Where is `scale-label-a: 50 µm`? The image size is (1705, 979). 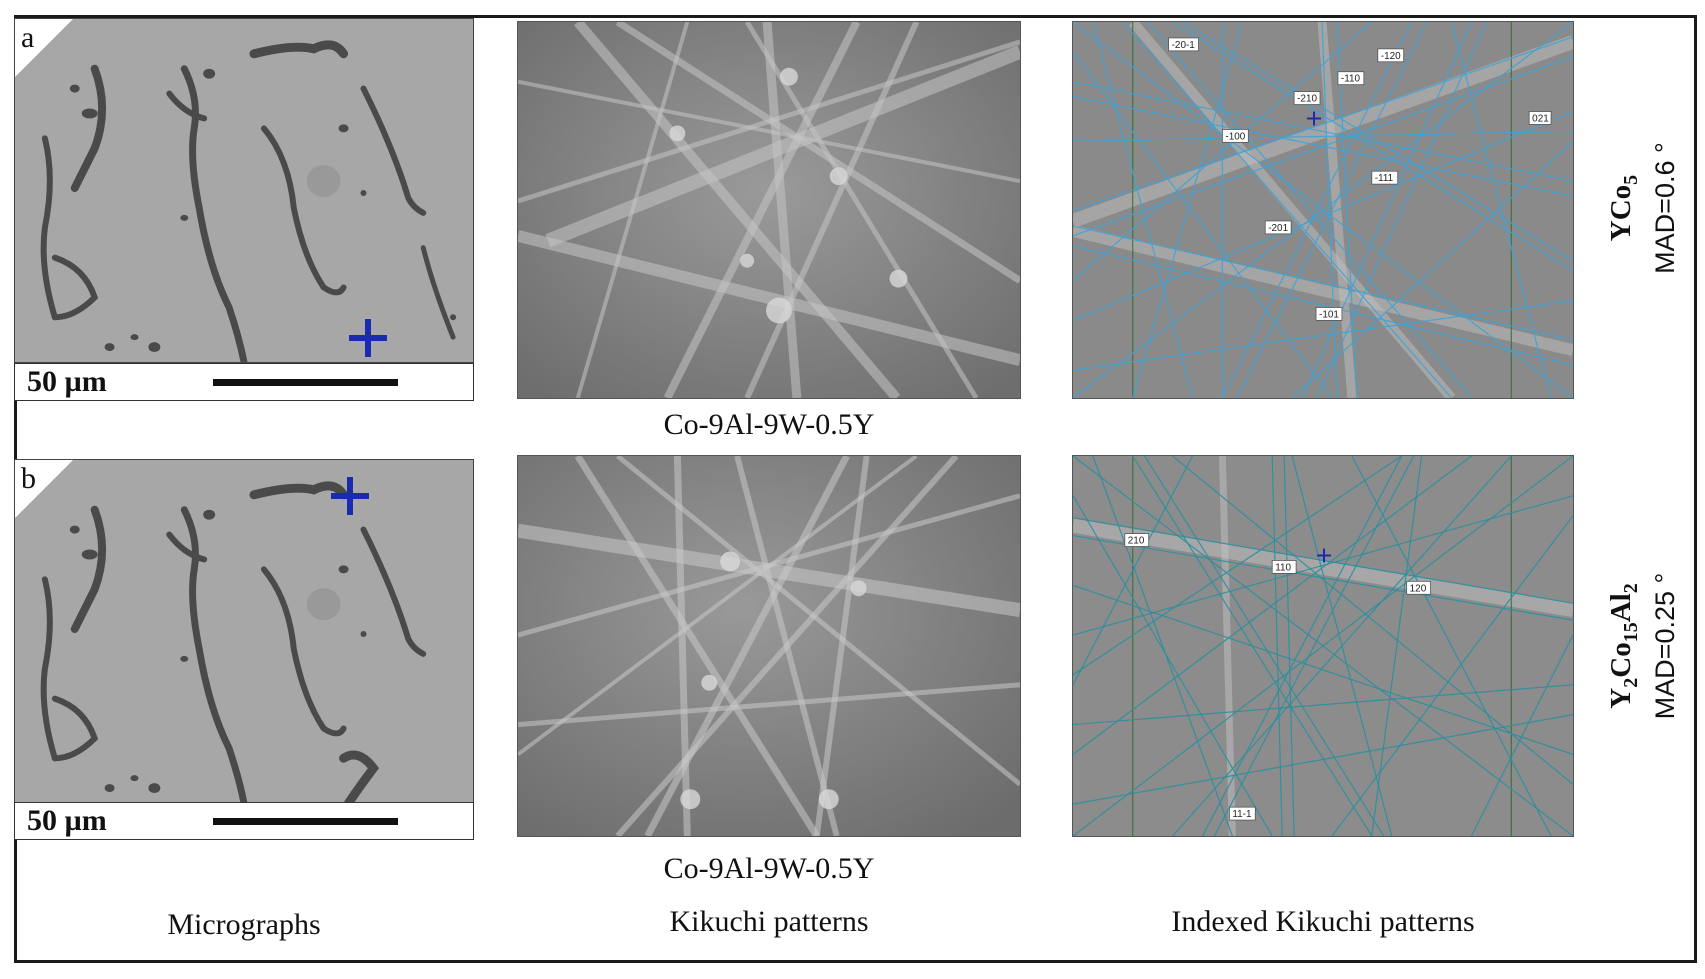
scale-label-a: 50 µm is located at coordinates (67, 381).